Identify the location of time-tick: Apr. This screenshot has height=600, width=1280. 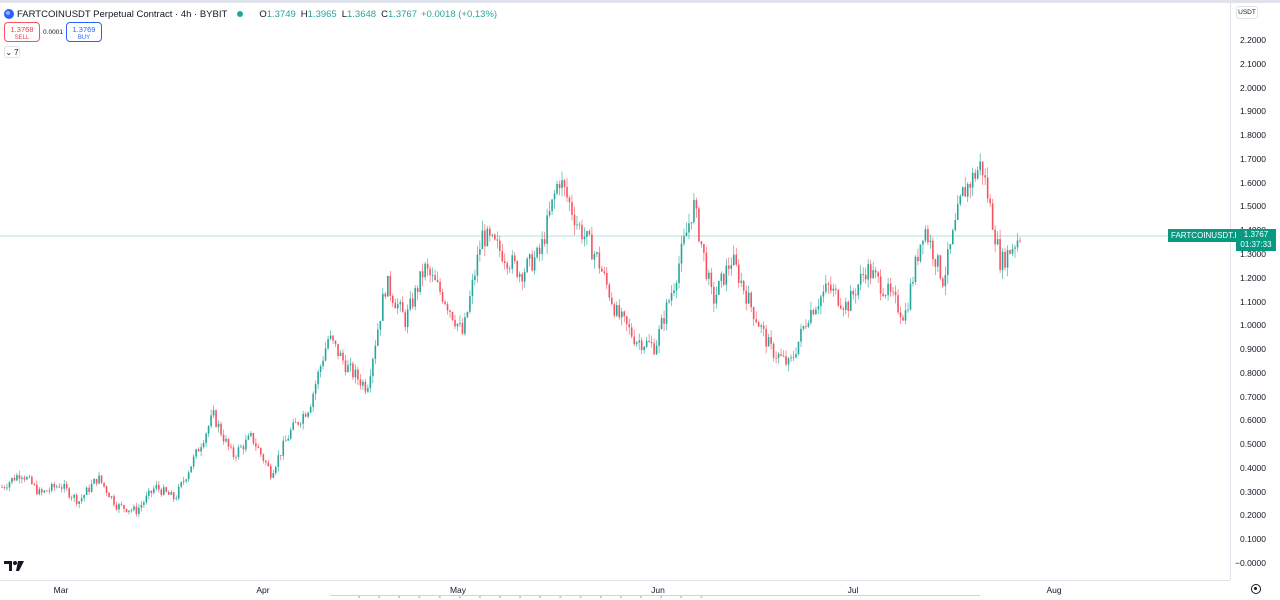
(263, 590).